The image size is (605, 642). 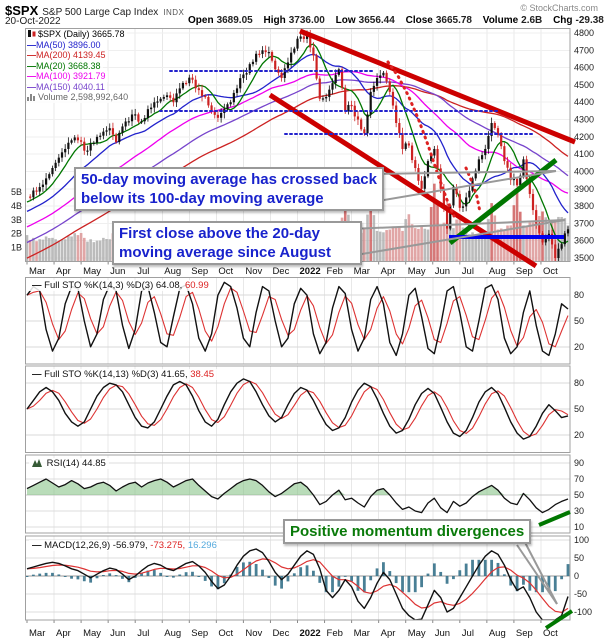 What do you see at coordinates (99, 285) in the screenshot?
I see `sto1-label: Full STO %K(14,3) %D(3)` at bounding box center [99, 285].